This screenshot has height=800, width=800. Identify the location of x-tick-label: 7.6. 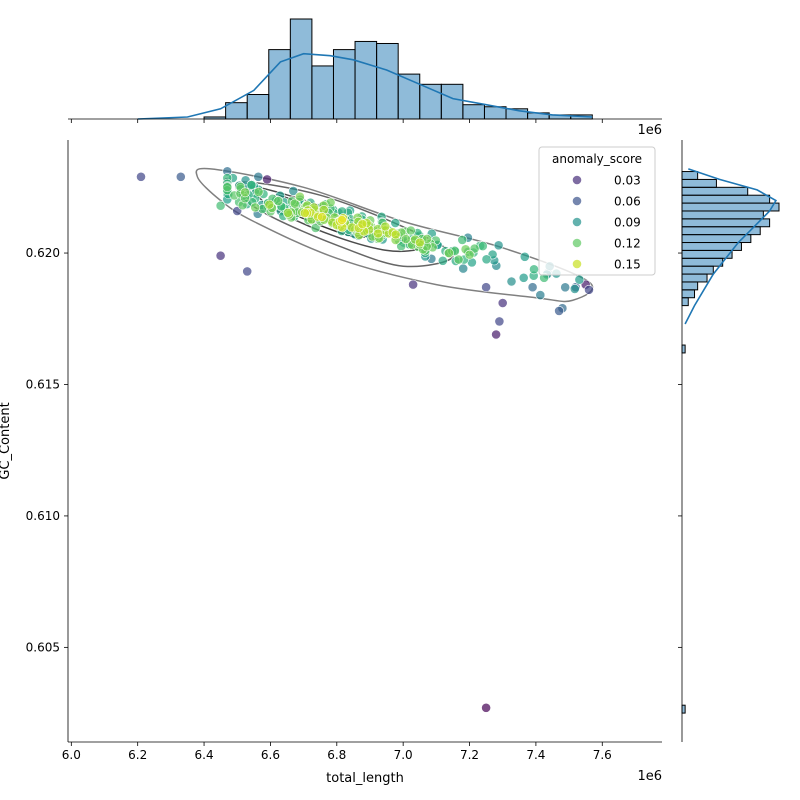
(602, 755).